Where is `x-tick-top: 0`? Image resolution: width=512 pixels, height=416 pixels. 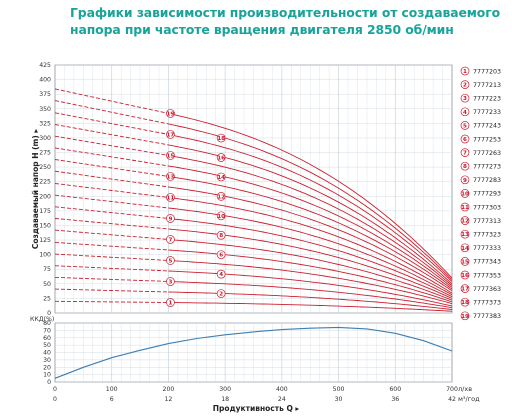 x-tick-top: 0 is located at coordinates (55, 399).